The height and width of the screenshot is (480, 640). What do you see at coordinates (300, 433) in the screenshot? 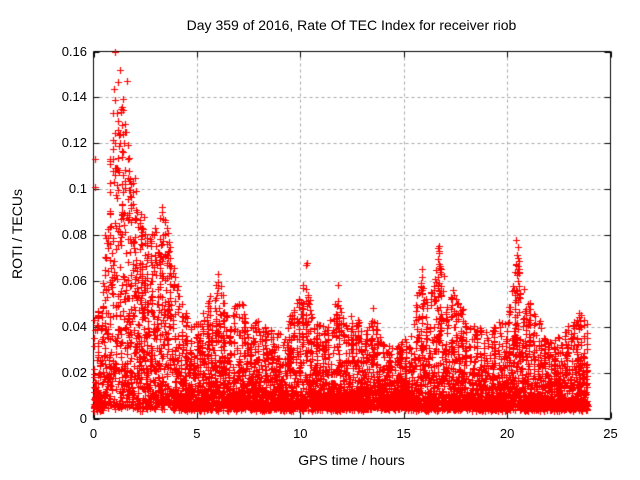
I see `x-tick-label: 10` at bounding box center [300, 433].